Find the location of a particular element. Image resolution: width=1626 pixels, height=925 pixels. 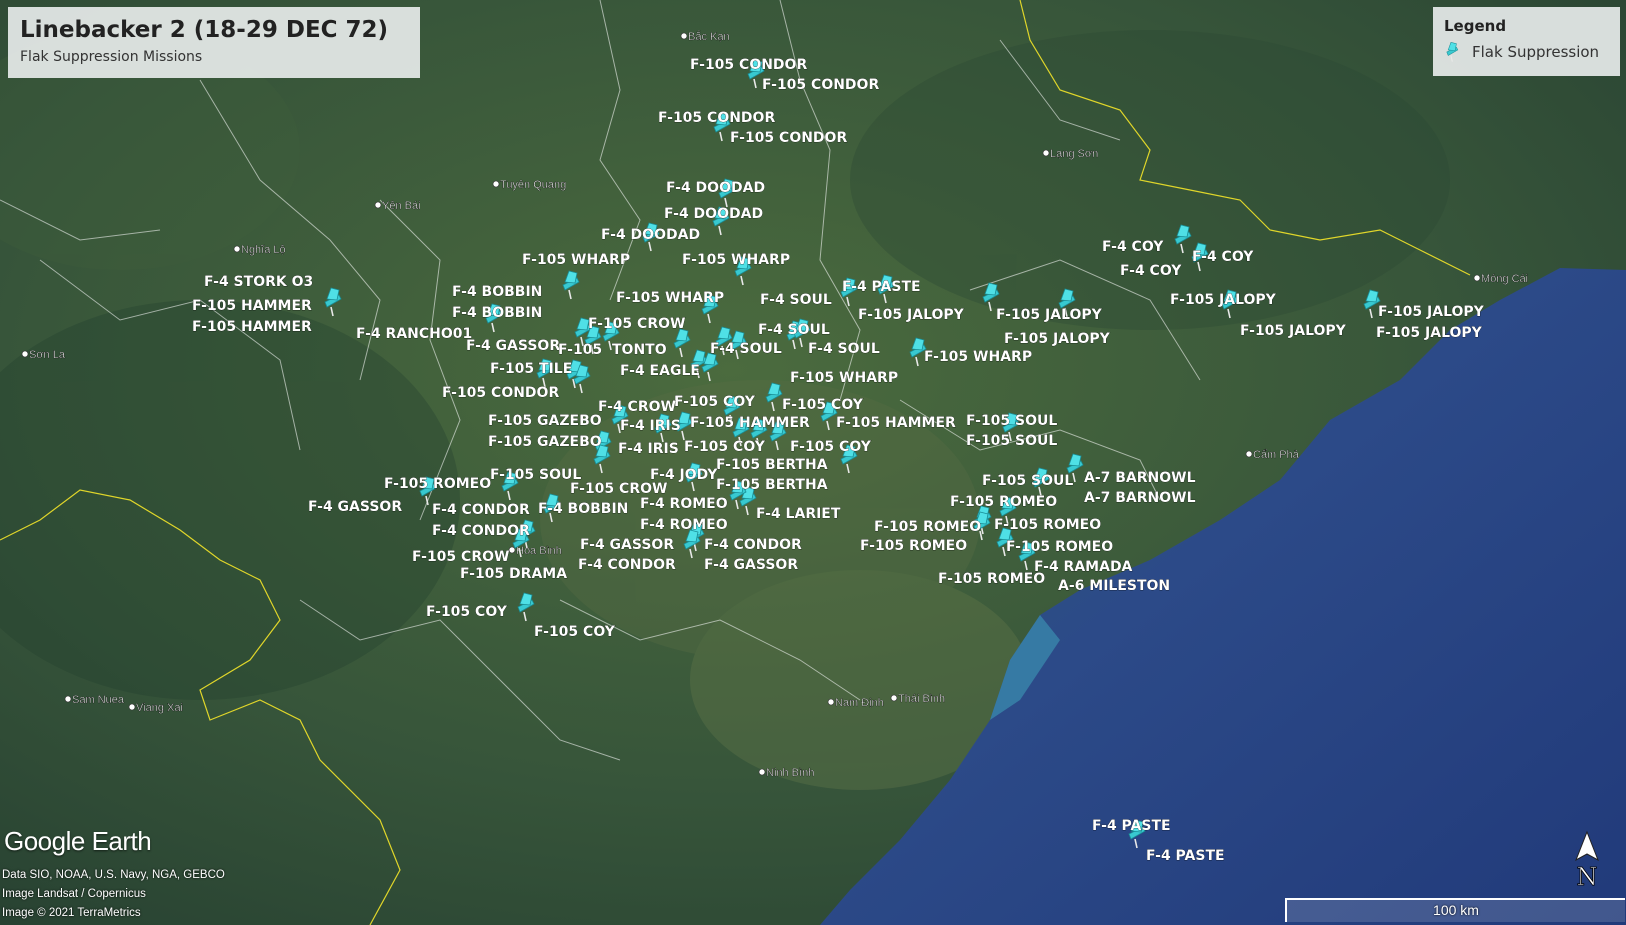

mission-label: F-4 RANCHO01 is located at coordinates (414, 334).